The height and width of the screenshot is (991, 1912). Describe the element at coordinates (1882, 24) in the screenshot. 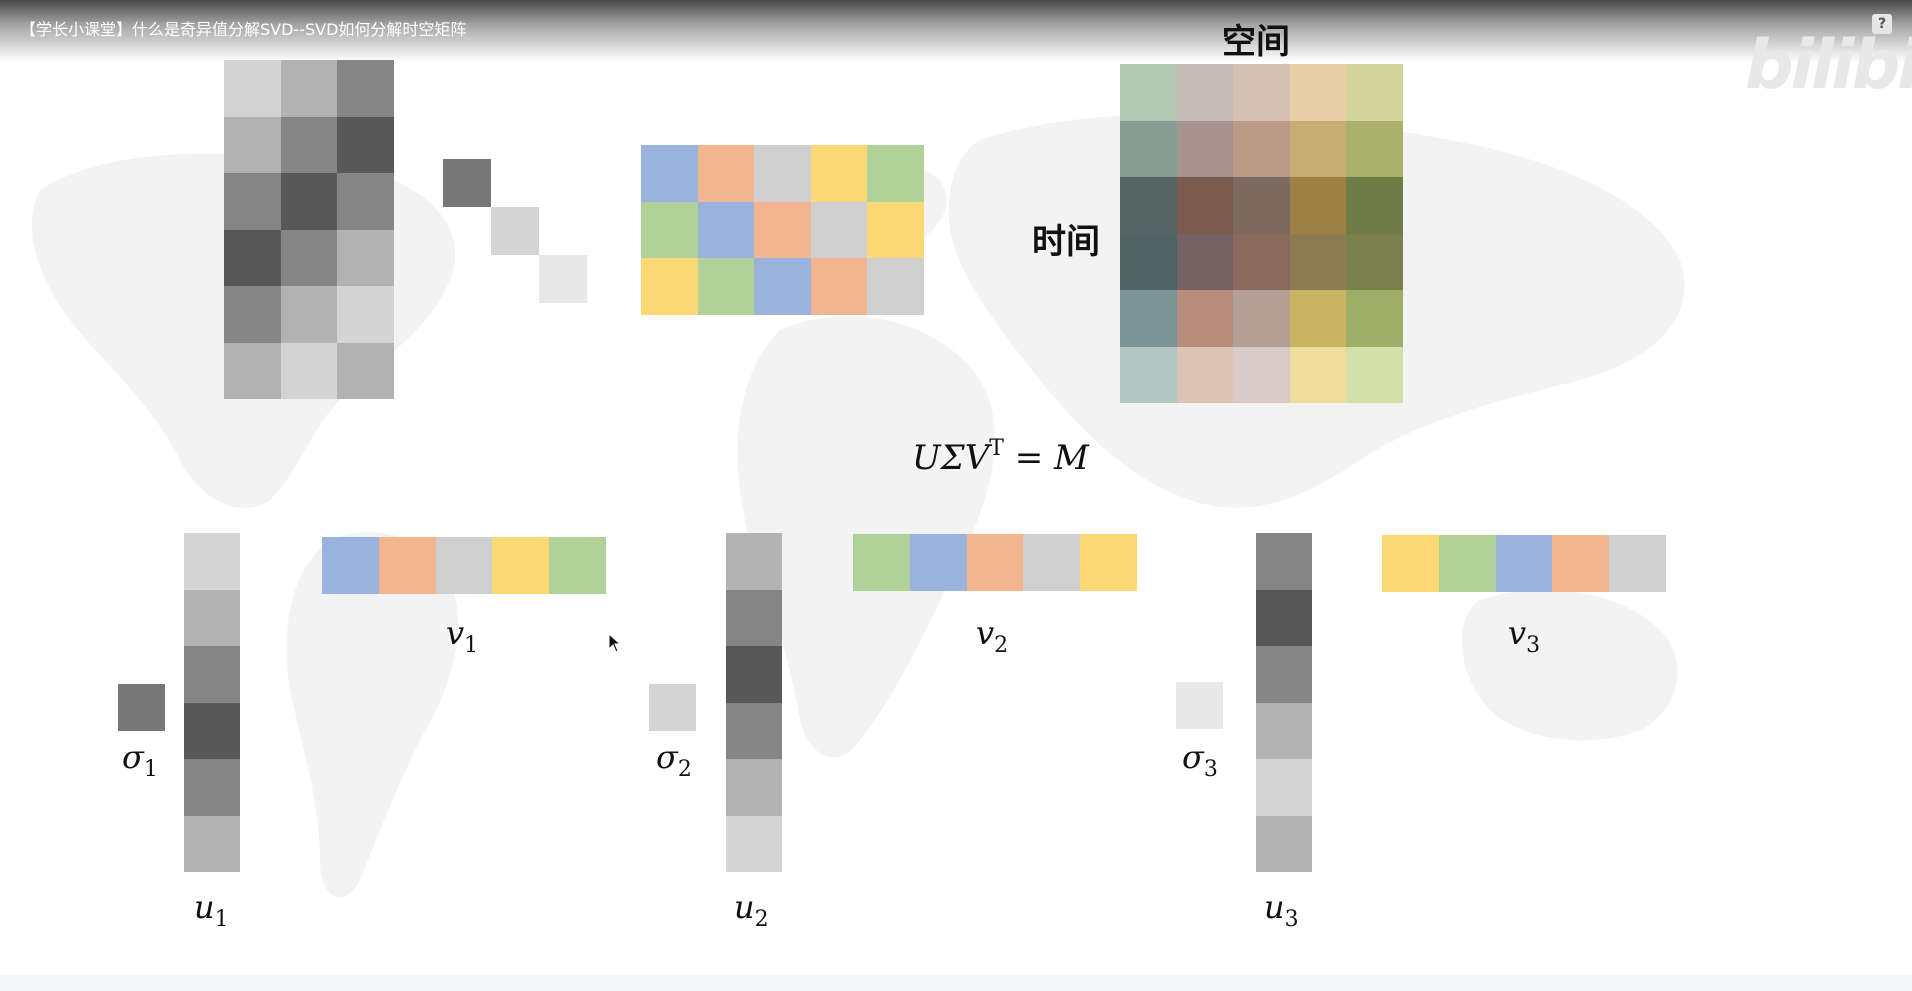

I see `help-icon: ?` at that location.